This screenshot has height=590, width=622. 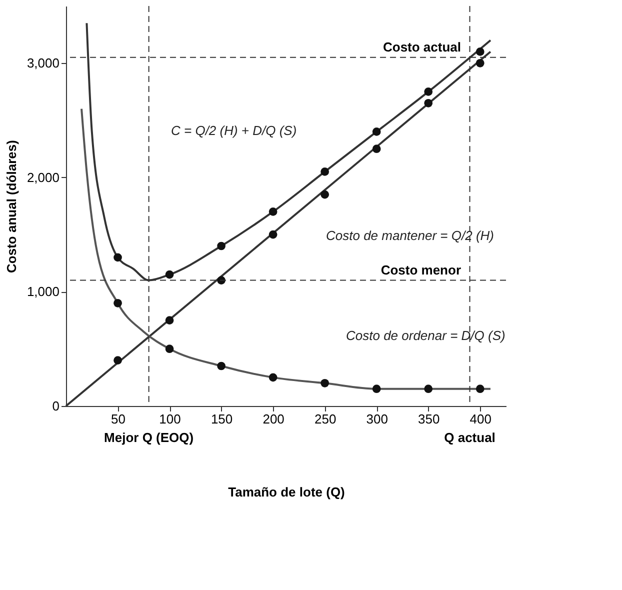 I want to click on x-tick-label: 300, so click(x=377, y=419).